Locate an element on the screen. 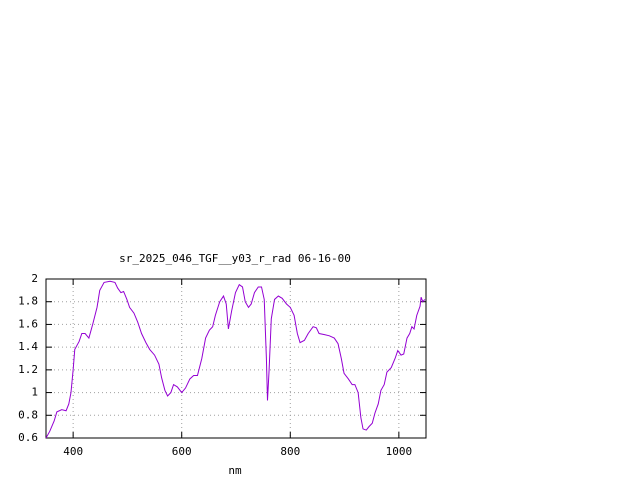 The width and height of the screenshot is (640, 480). y-tick-label: 0.8 is located at coordinates (28, 414).